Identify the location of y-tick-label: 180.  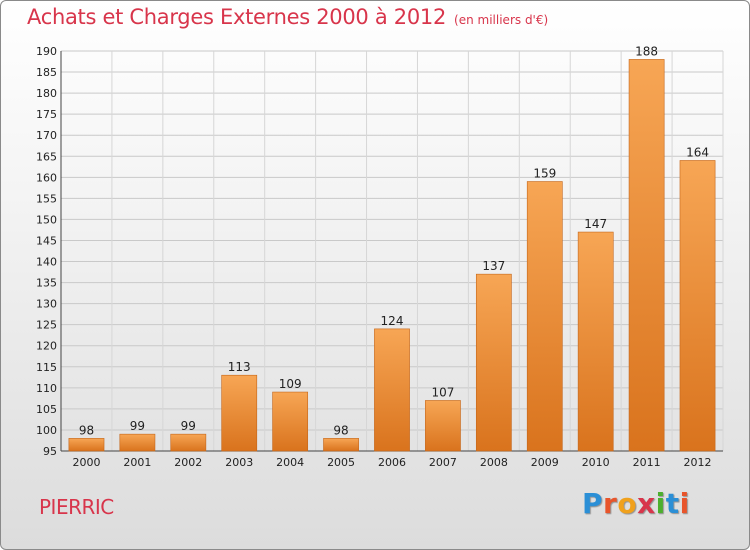
(46, 93).